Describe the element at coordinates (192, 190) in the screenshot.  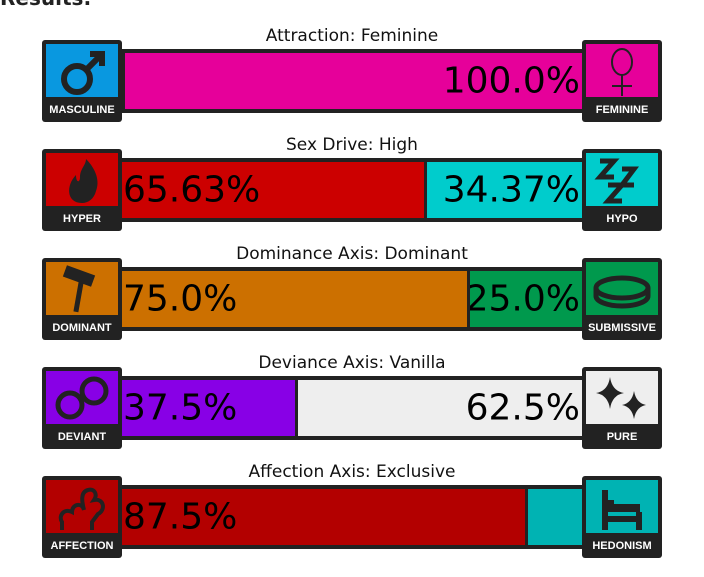
I see `left-percent: 65.63%` at that location.